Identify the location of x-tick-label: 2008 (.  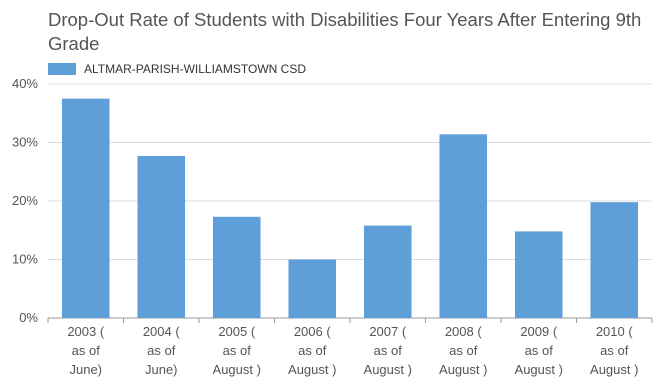
(464, 331).